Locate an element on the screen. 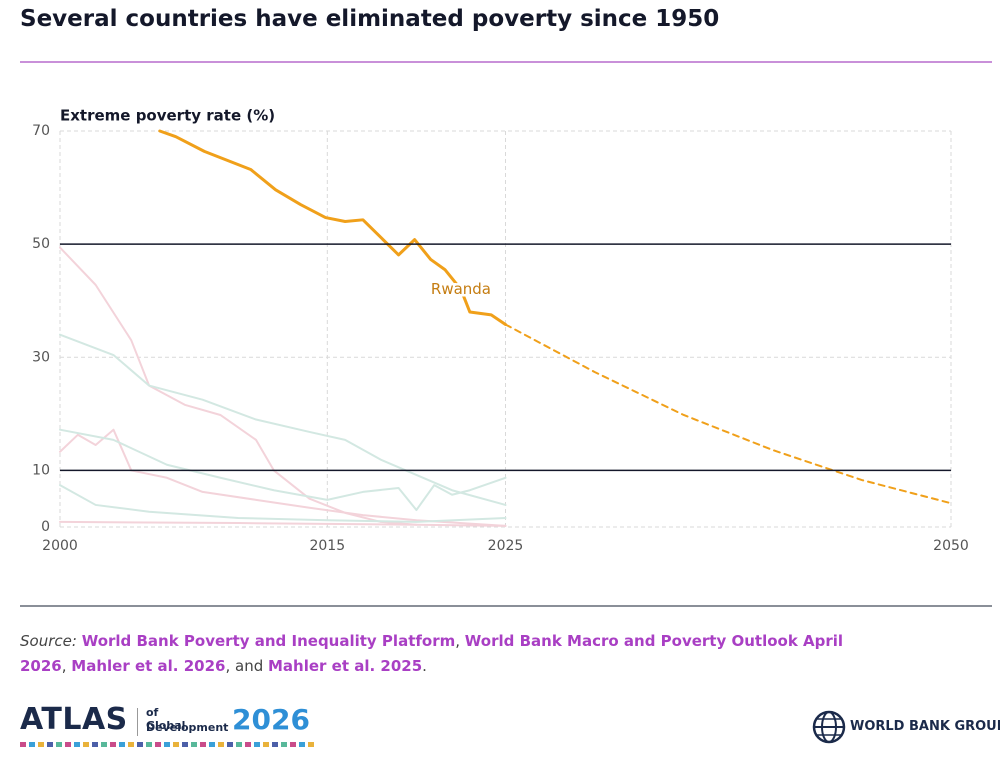 The image size is (1000, 762). logo-divider is located at coordinates (137, 722).